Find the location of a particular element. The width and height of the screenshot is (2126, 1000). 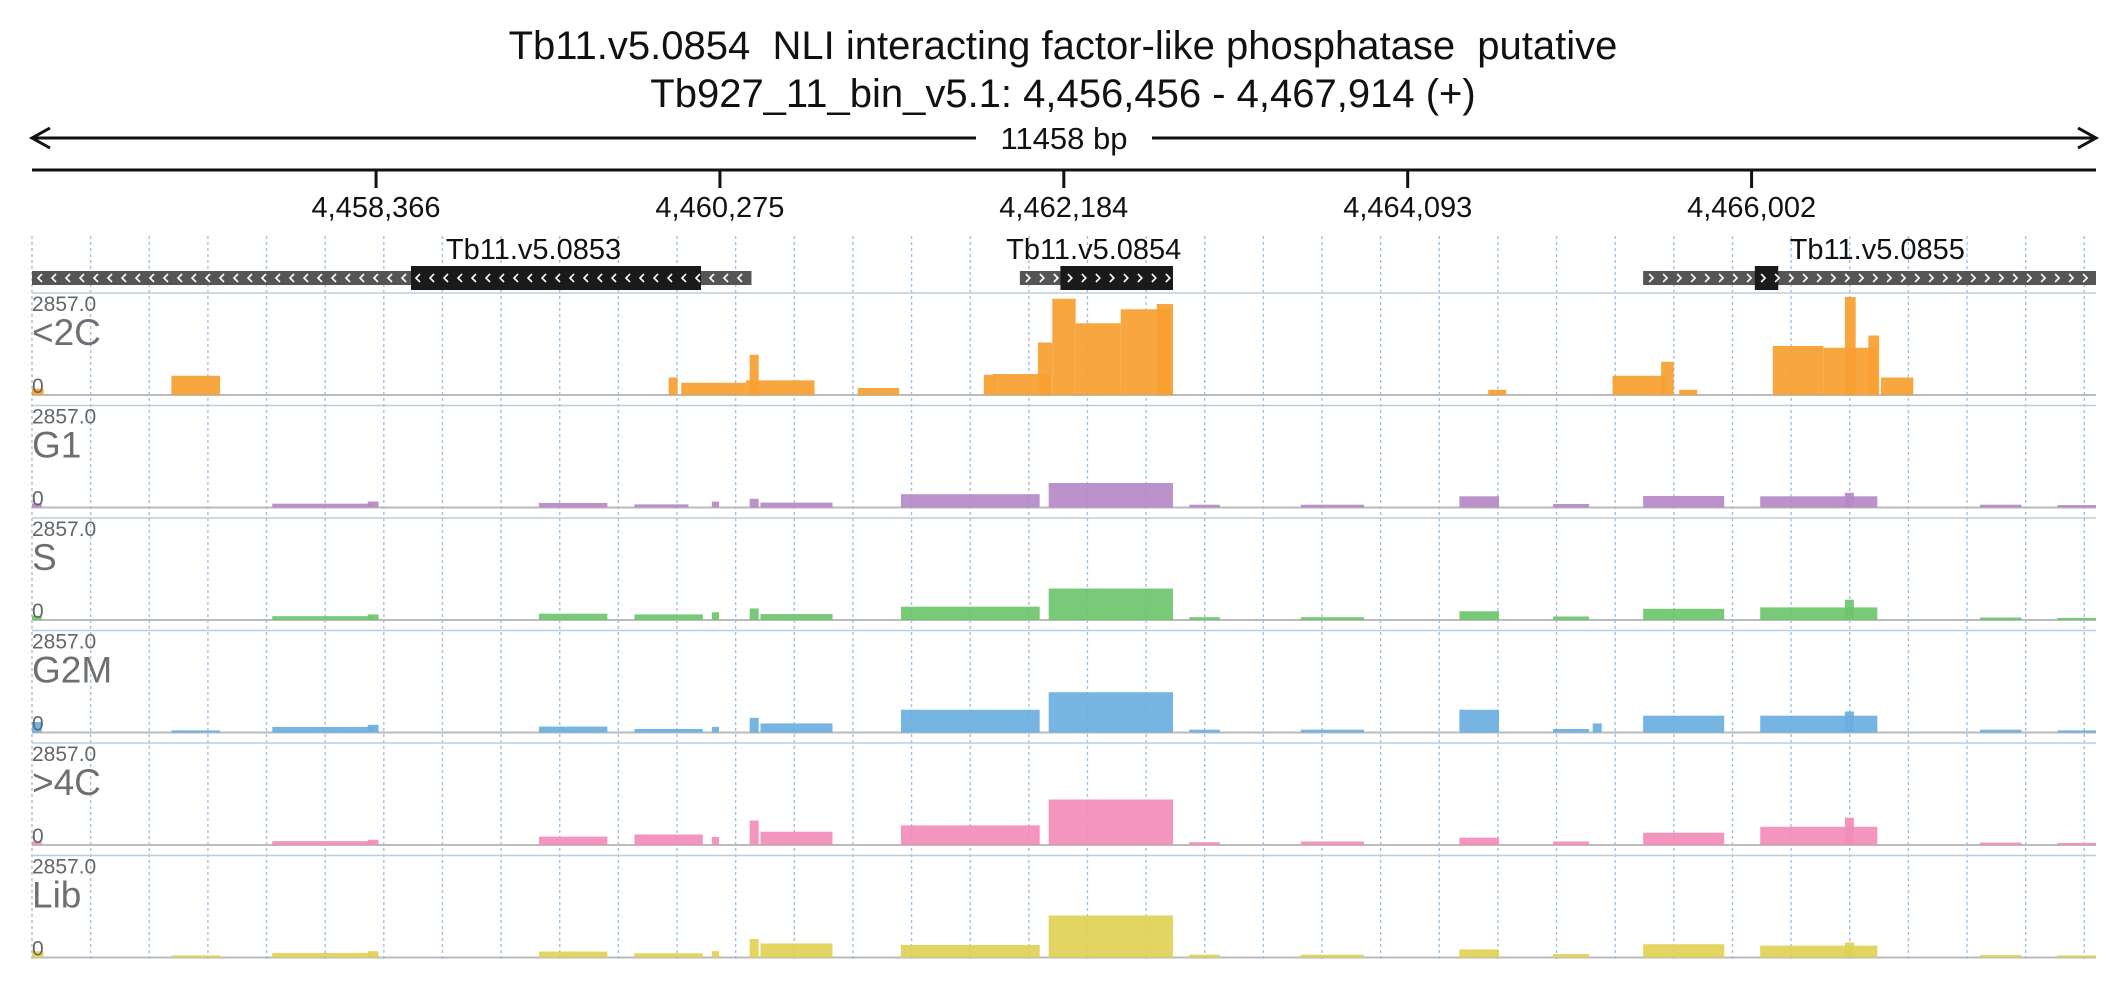

track-name: >4C is located at coordinates (66, 782).